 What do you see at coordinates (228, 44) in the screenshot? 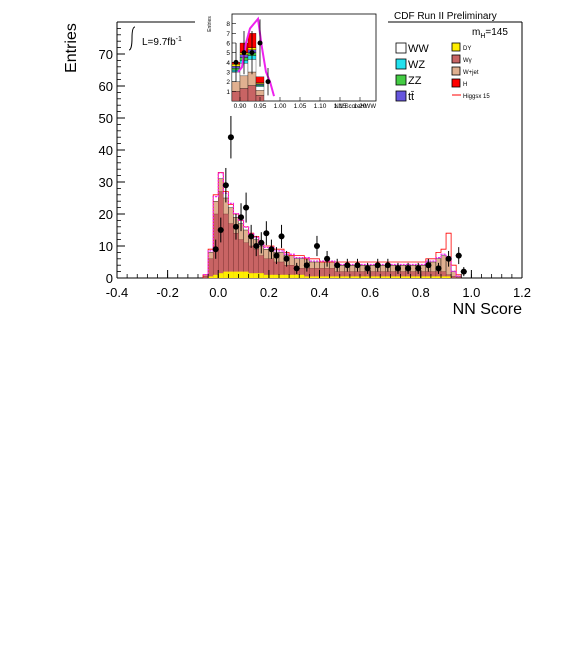
I see `inset-y-tick-label: 6` at bounding box center [228, 44].